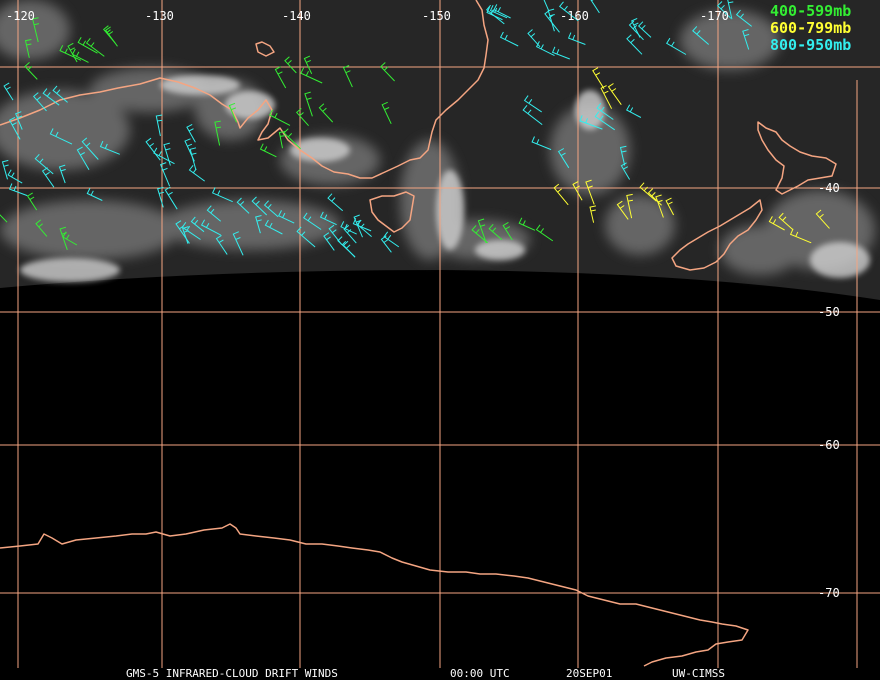 The width and height of the screenshot is (880, 680). Describe the element at coordinates (810, 45) in the screenshot. I see `legend-entry-800-950mb: 800-950mb` at that location.